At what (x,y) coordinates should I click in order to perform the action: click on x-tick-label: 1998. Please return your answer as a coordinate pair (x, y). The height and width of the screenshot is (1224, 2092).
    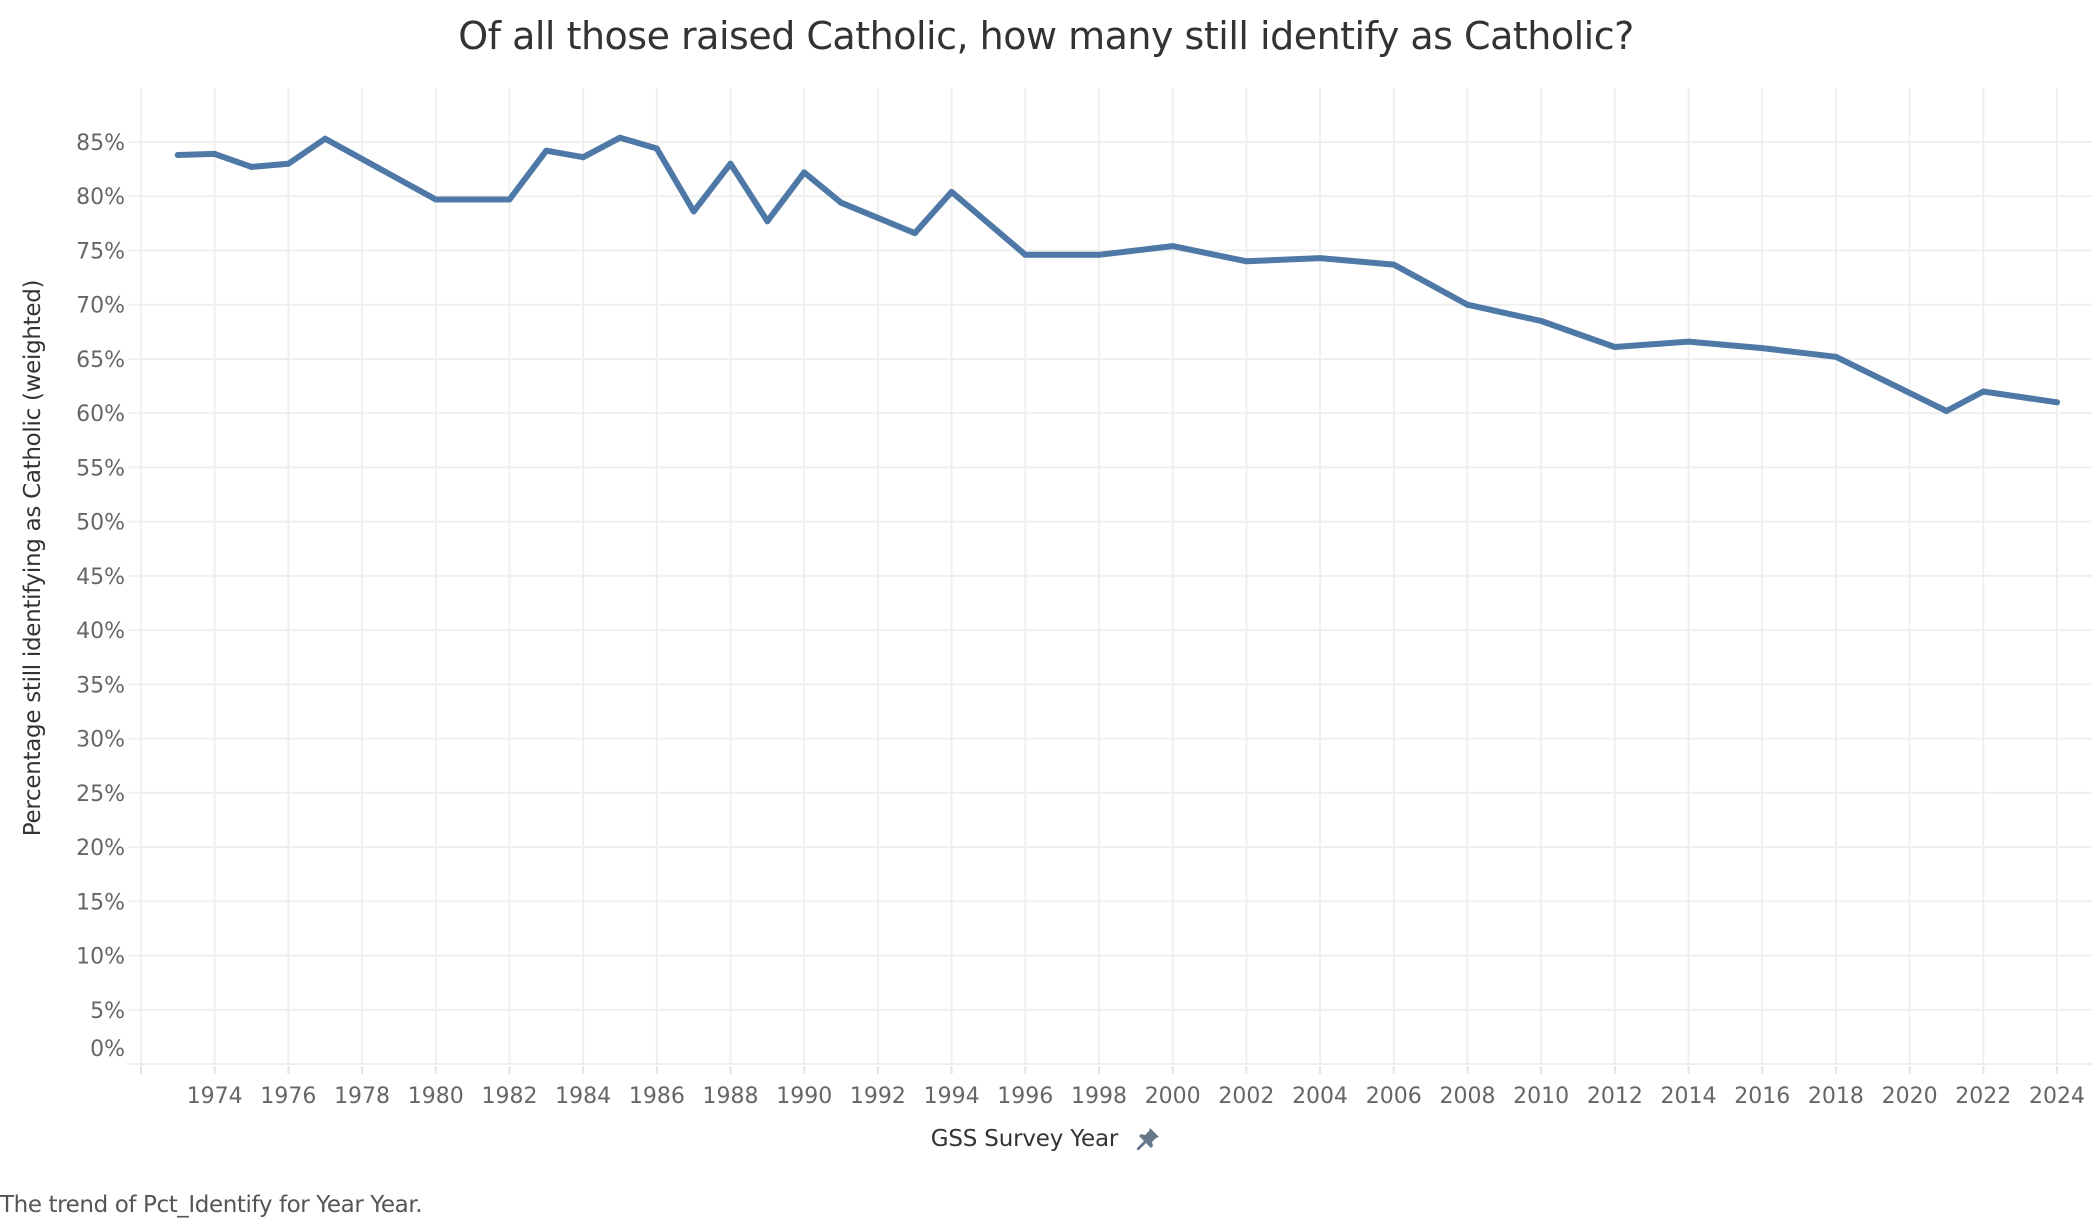
    Looking at the image, I should click on (1099, 1096).